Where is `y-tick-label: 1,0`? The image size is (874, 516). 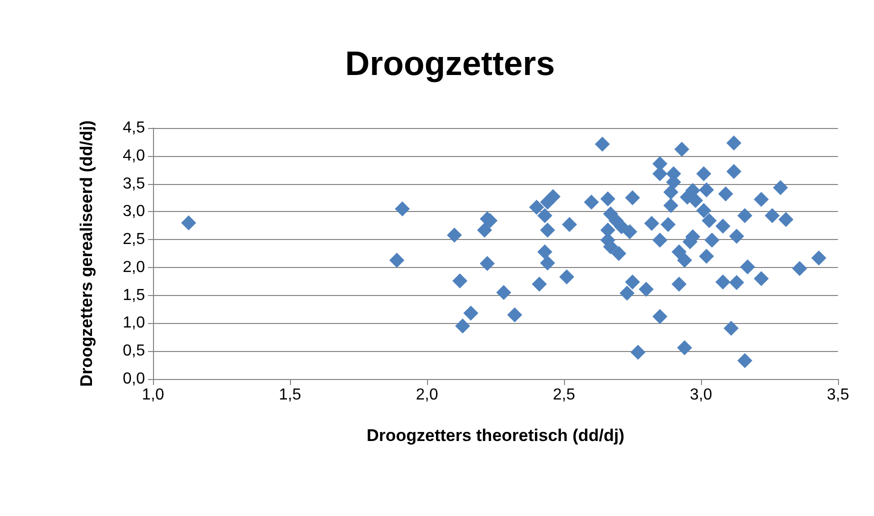
y-tick-label: 1,0 is located at coordinates (134, 323).